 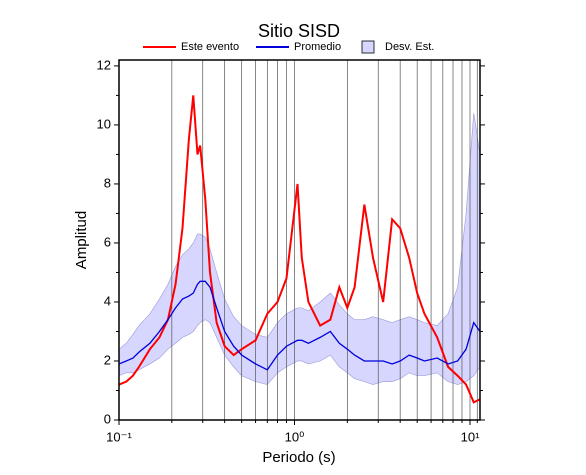 I want to click on legend-label: Desv. Est., so click(x=409, y=47).